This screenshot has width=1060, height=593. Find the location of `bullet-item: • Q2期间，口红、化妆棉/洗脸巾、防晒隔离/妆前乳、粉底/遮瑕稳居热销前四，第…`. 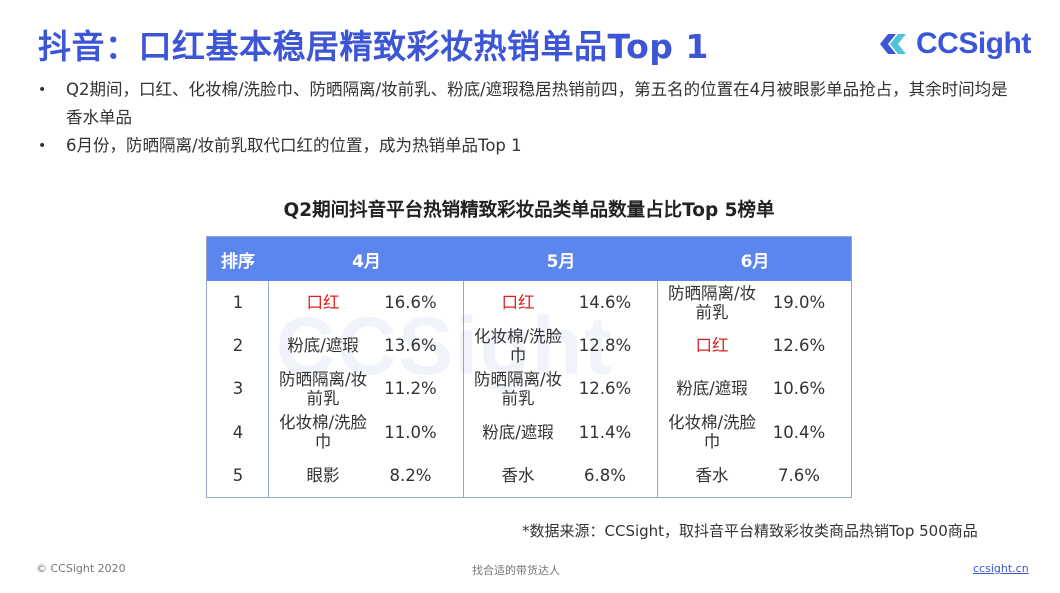

bullet-item: • Q2期间，口红、化妆棉/洗脸巾、防晒隔离/妆前乳、粉底/遮瑕稳居热销前四，第… is located at coordinates (528, 104).